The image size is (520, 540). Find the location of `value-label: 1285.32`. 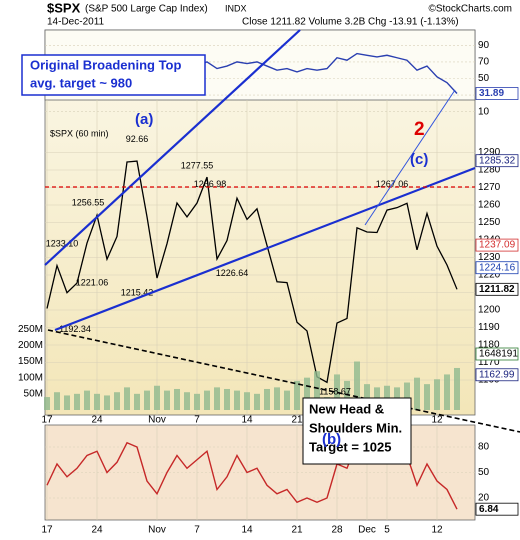

value-label: 1285.32 is located at coordinates (497, 160).